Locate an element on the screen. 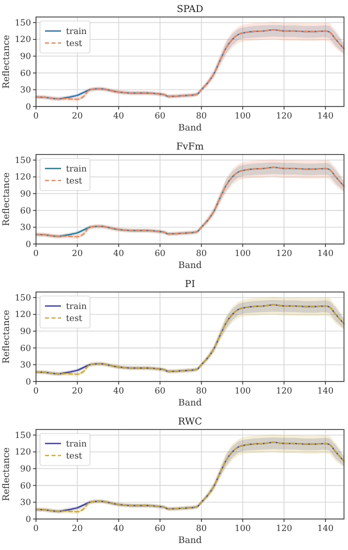 The width and height of the screenshot is (348, 550). chart-title: PI is located at coordinates (190, 284).